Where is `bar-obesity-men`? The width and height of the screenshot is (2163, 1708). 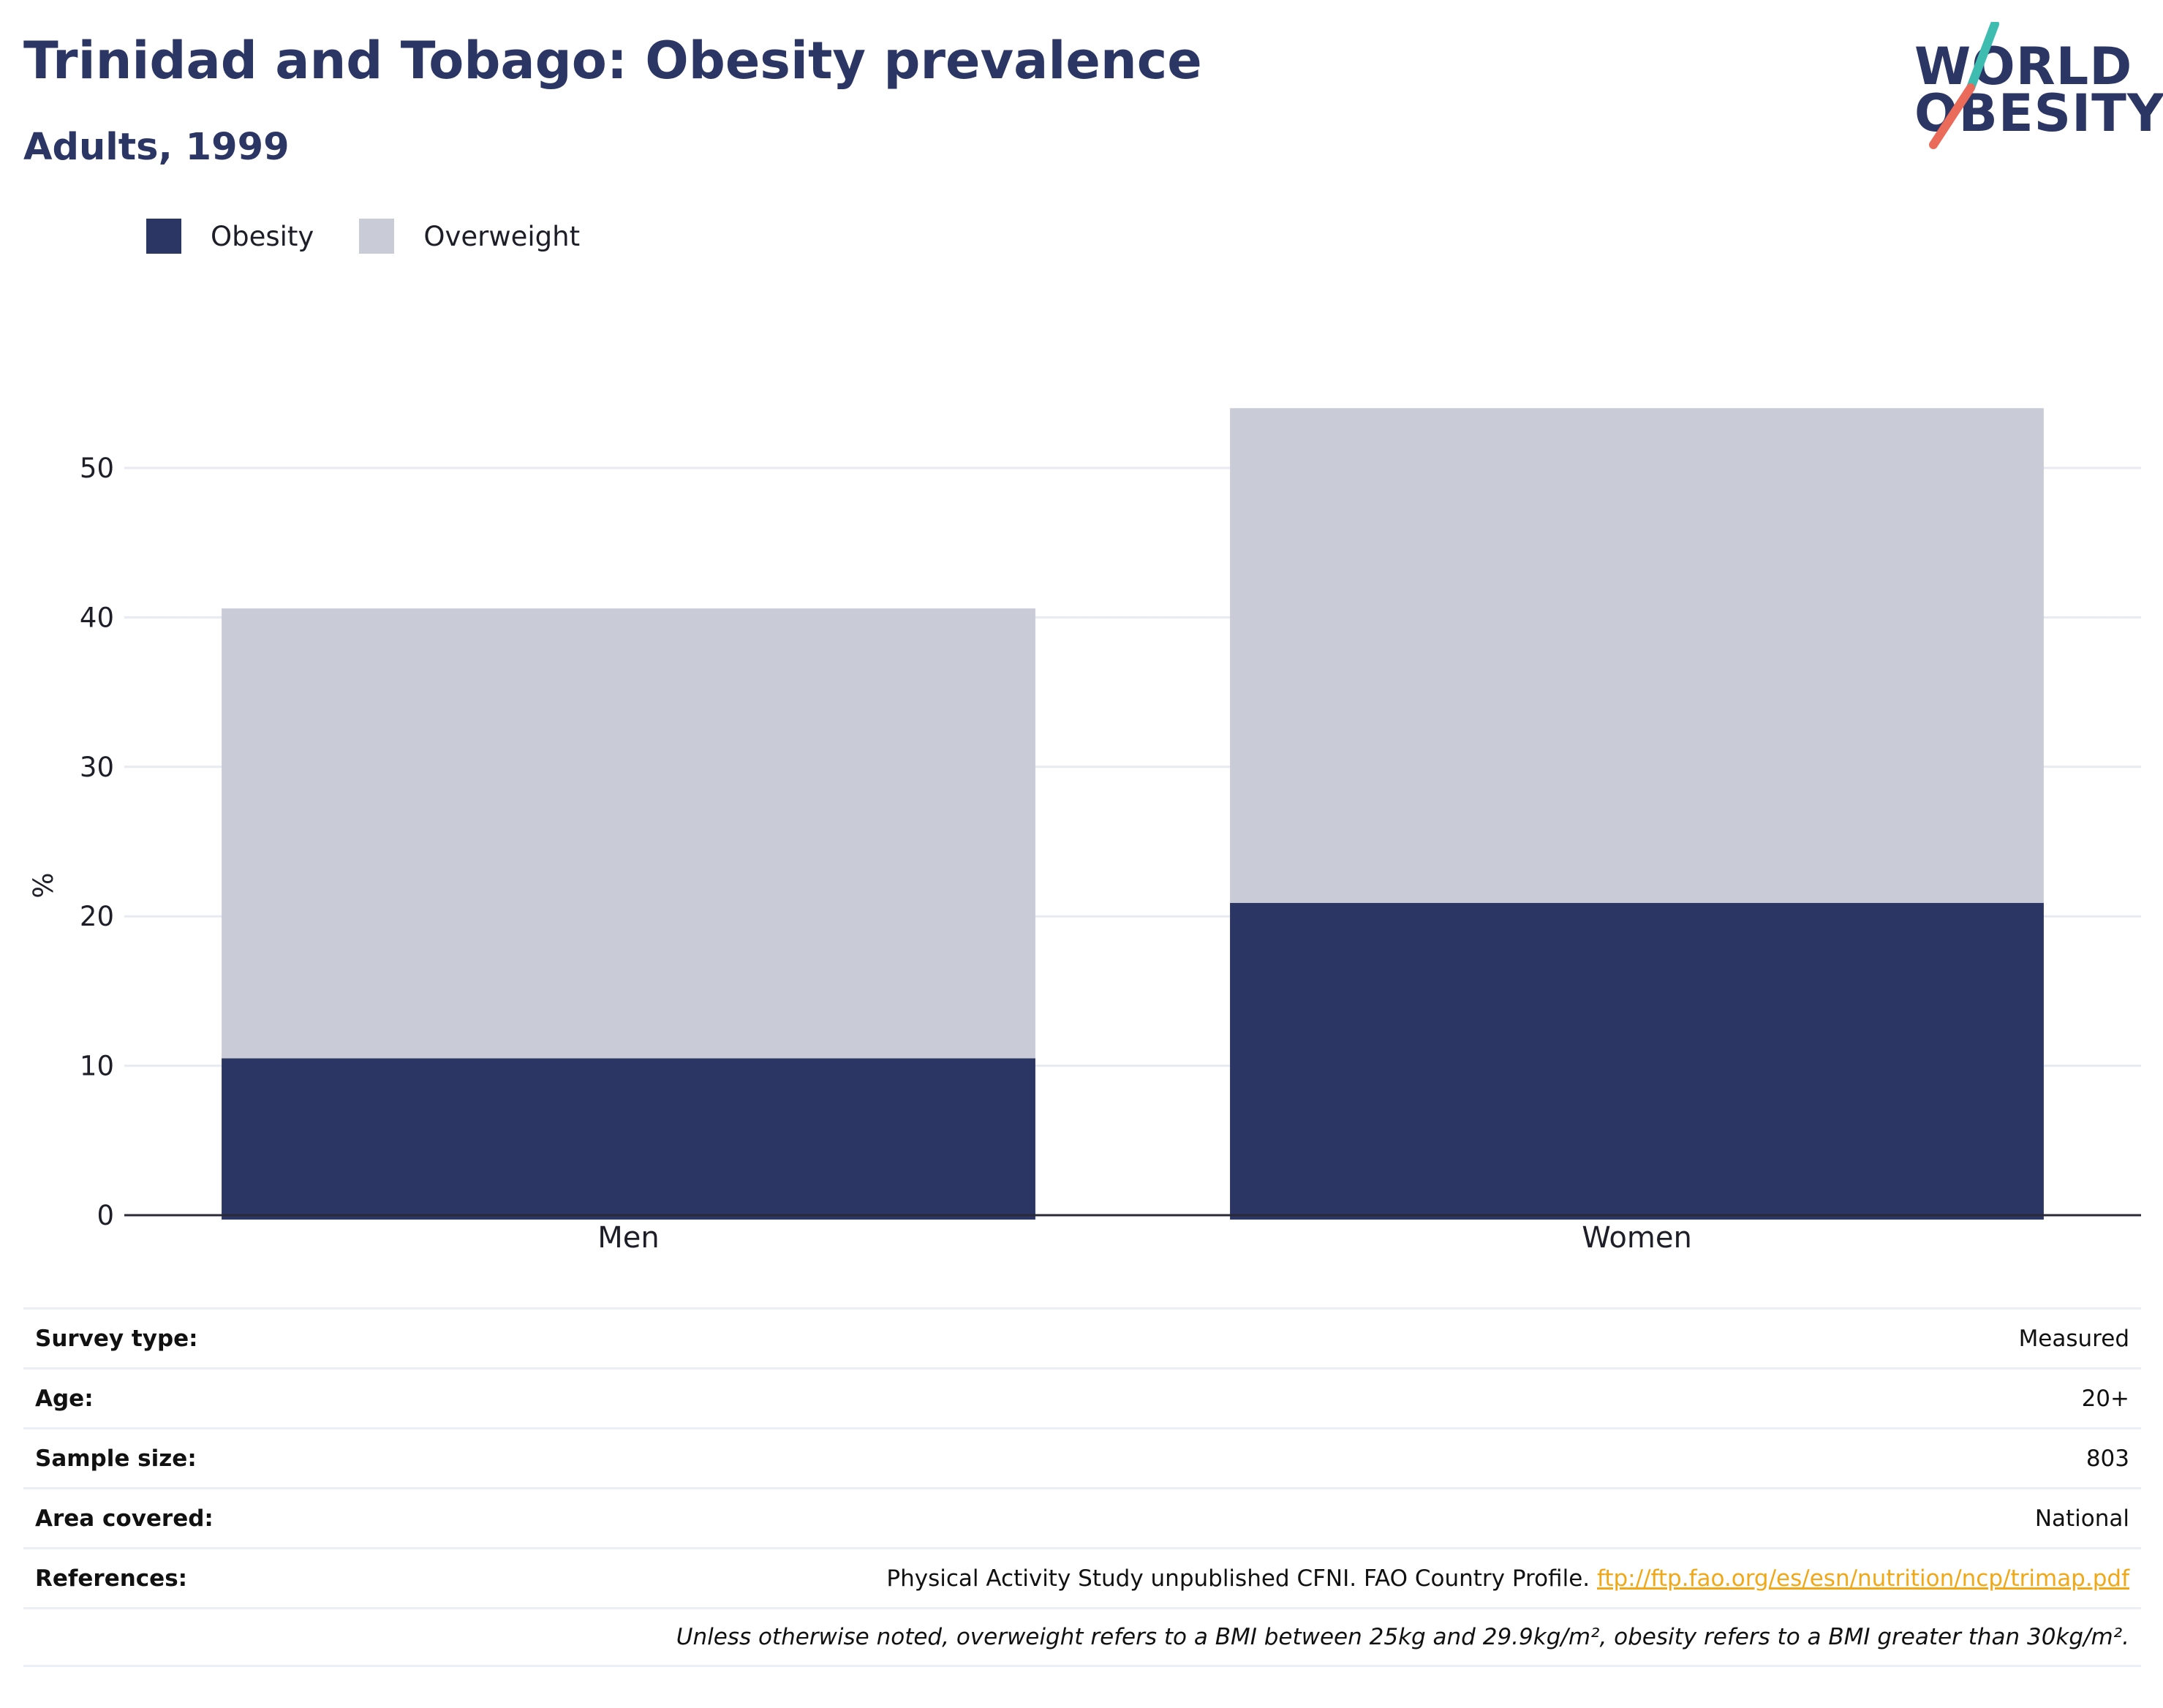
bar-obesity-men is located at coordinates (628, 1139).